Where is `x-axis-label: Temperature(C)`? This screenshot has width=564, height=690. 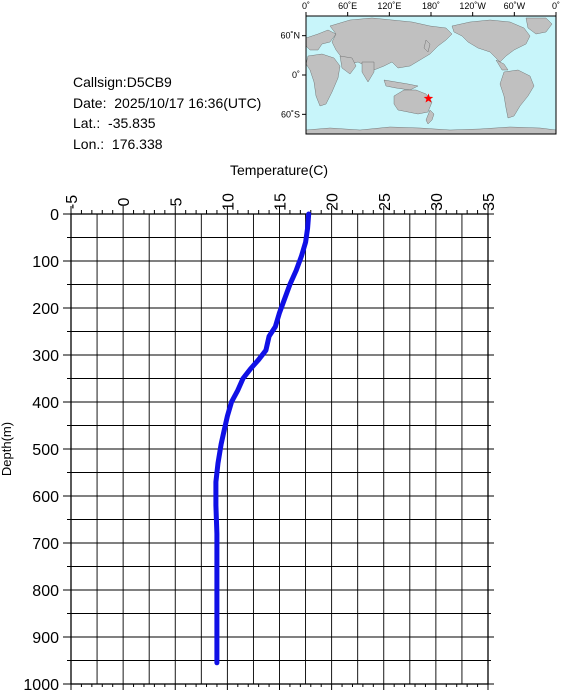
x-axis-label: Temperature(C) is located at coordinates (279, 170).